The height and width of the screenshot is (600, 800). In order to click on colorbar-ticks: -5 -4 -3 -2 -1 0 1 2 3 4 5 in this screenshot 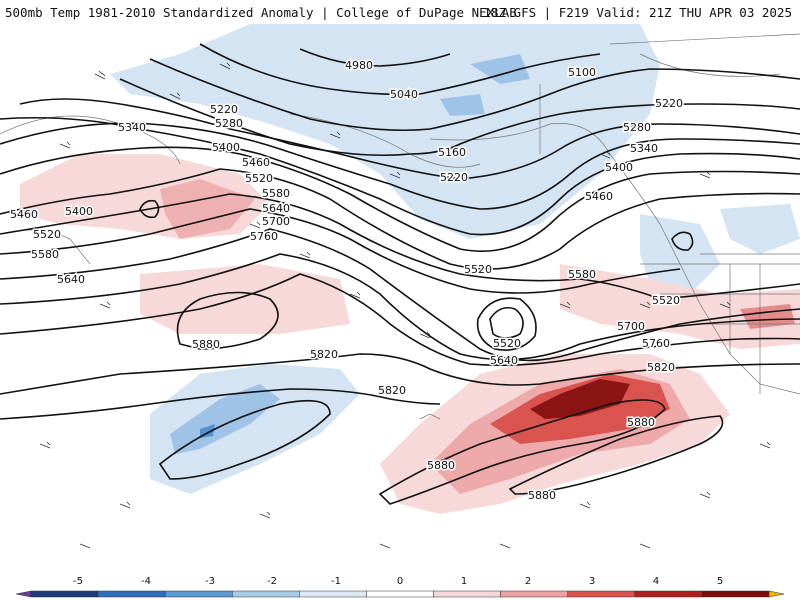, I will do `click(398, 581)`.